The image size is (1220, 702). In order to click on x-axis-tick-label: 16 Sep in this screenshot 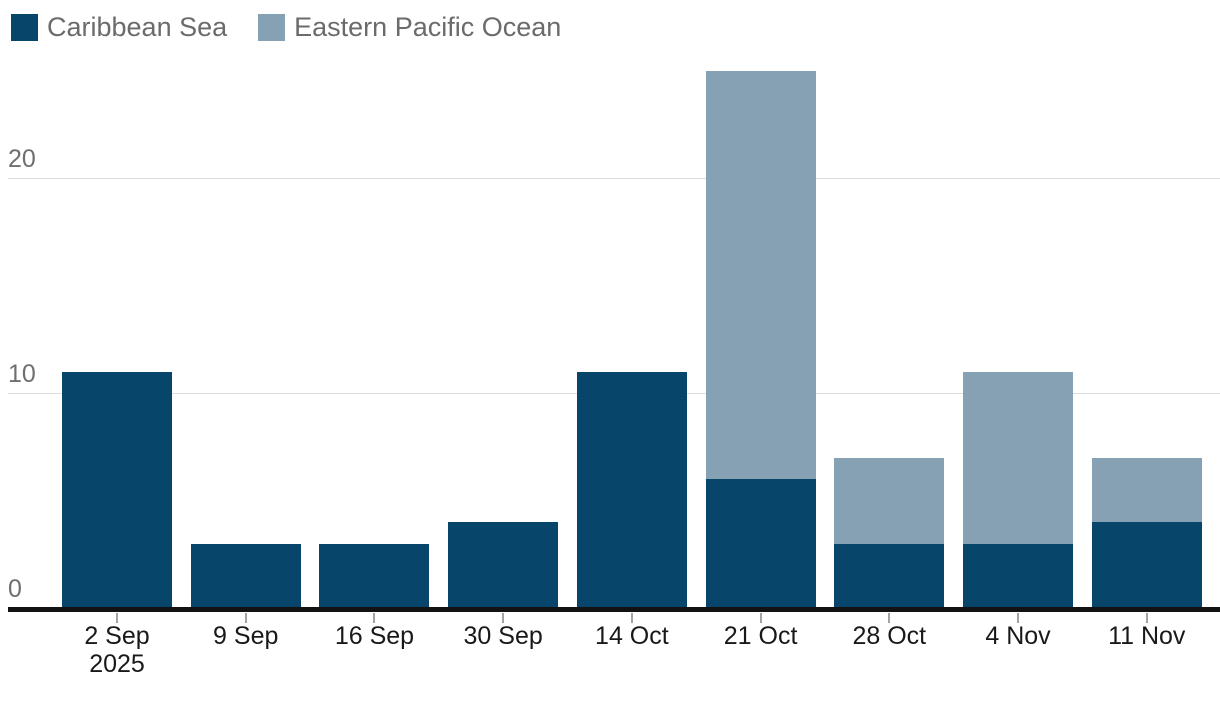, I will do `click(374, 636)`.